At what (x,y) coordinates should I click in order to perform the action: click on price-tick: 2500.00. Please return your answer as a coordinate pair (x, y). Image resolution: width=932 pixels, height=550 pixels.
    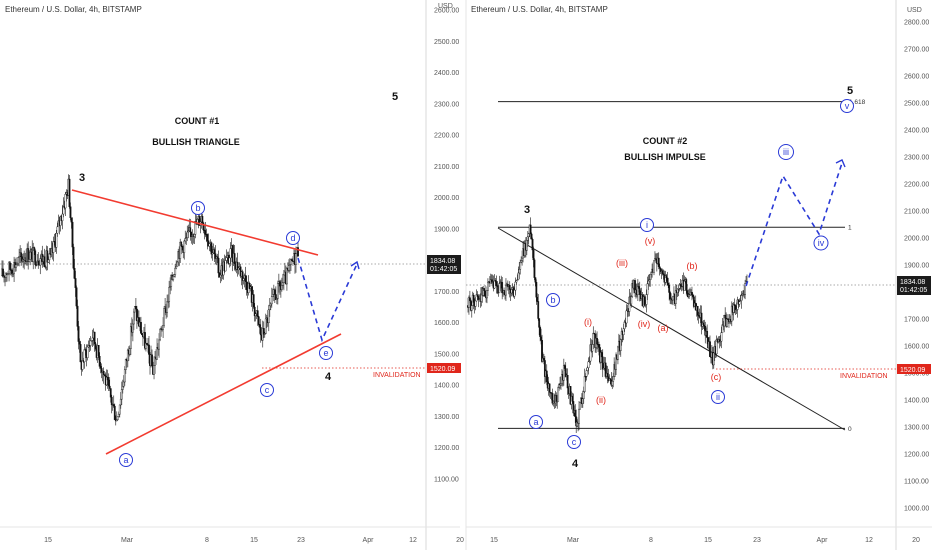
    Looking at the image, I should click on (446, 42).